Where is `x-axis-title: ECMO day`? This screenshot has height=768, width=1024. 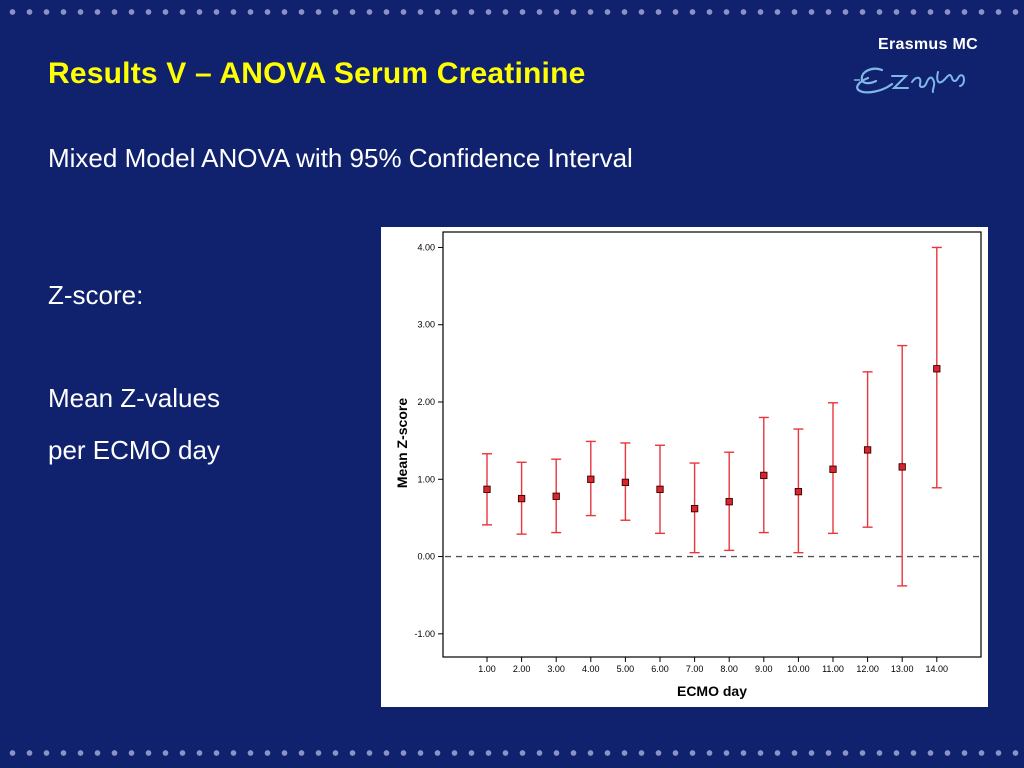 x-axis-title: ECMO day is located at coordinates (712, 691).